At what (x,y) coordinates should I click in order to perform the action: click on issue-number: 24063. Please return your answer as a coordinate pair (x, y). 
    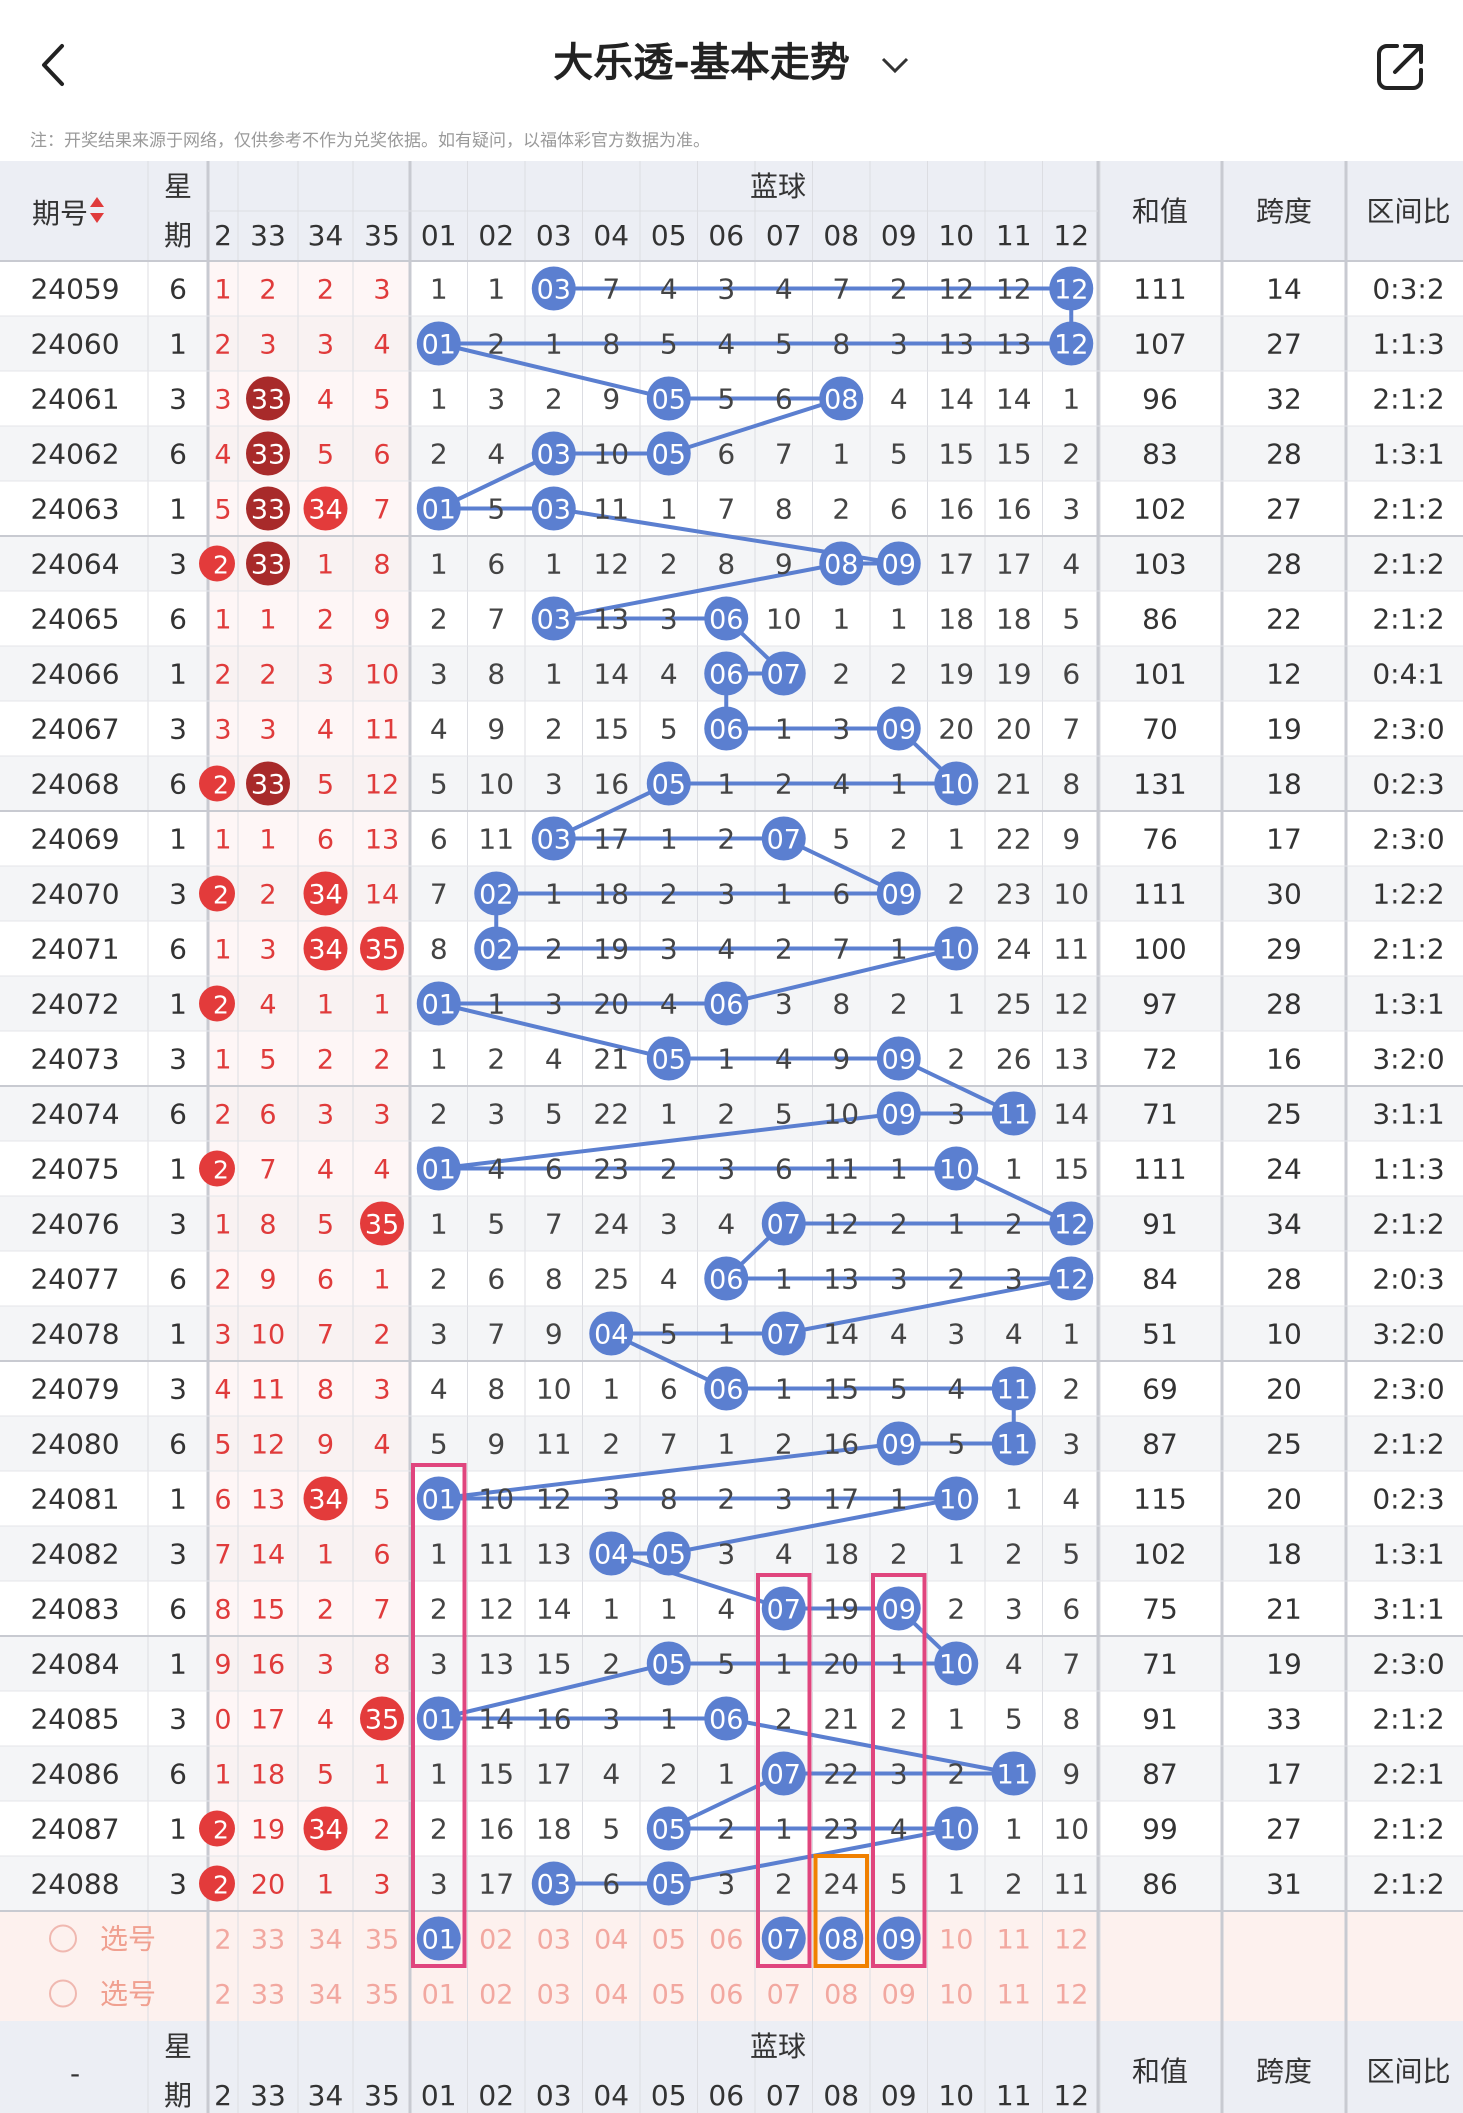
    Looking at the image, I should click on (74, 509).